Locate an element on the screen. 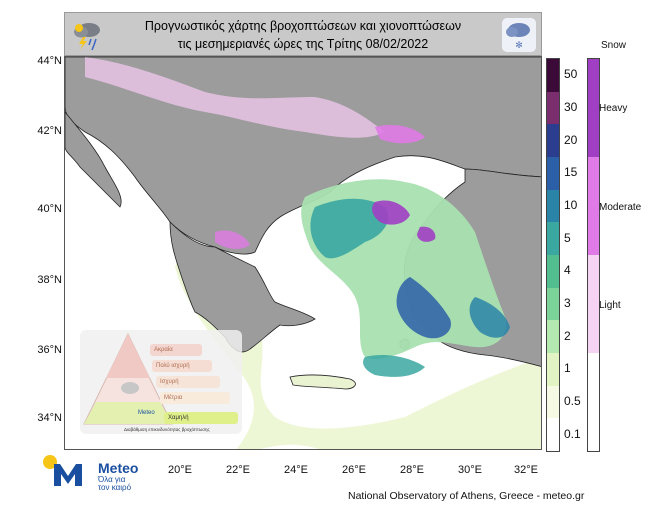  rain-legend-label: 30 is located at coordinates (571, 107).